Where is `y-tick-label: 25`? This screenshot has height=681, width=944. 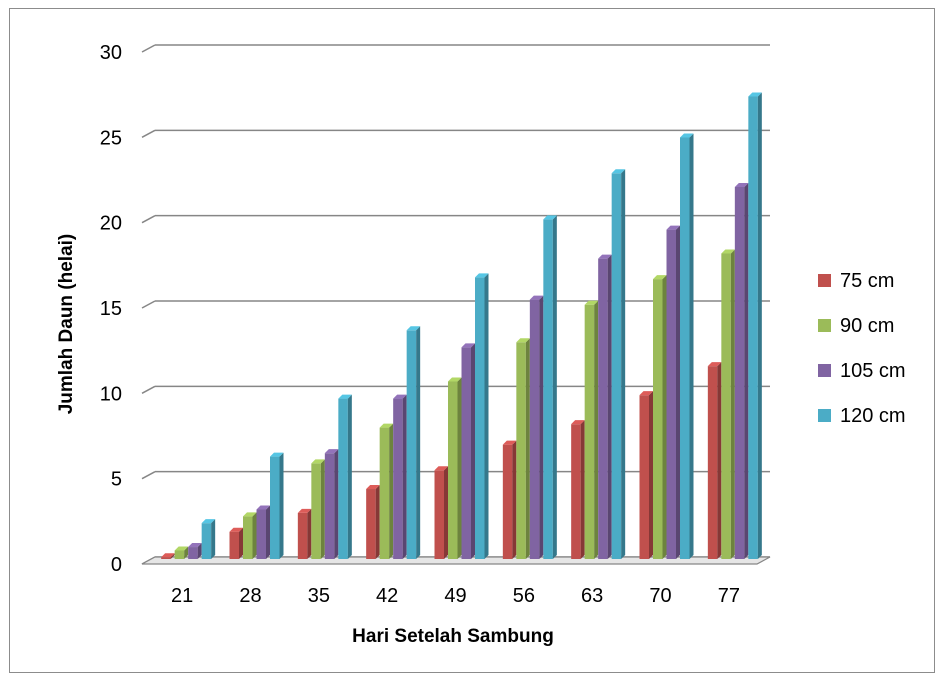 y-tick-label: 25 is located at coordinates (111, 138).